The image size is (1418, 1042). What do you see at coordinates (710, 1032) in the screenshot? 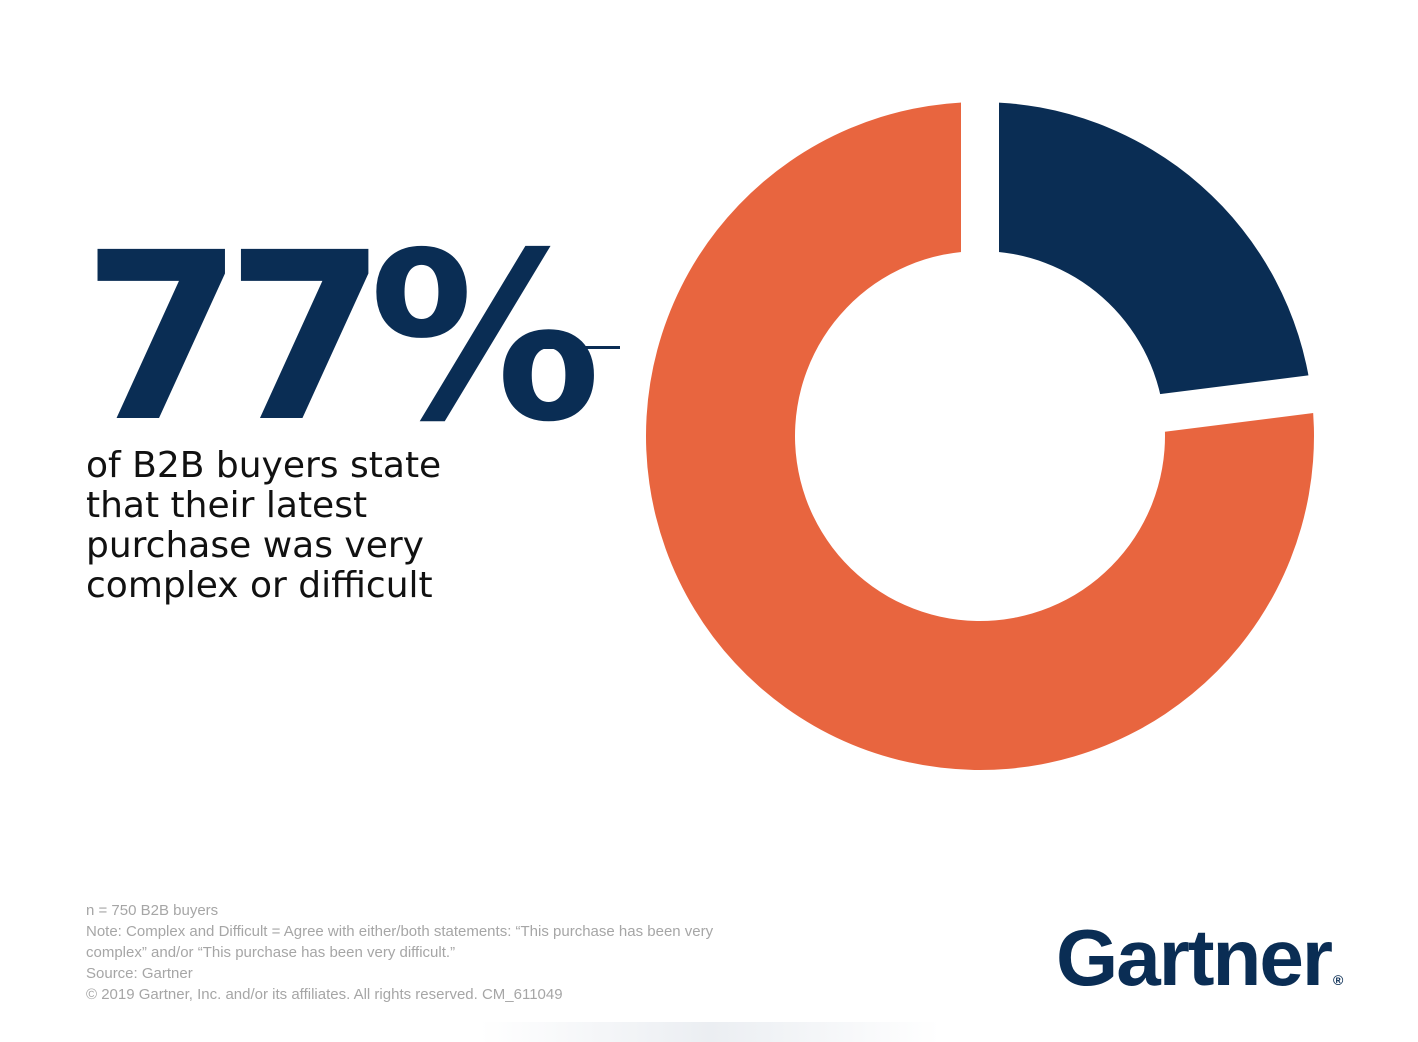
I see `bottom-shadow` at bounding box center [710, 1032].